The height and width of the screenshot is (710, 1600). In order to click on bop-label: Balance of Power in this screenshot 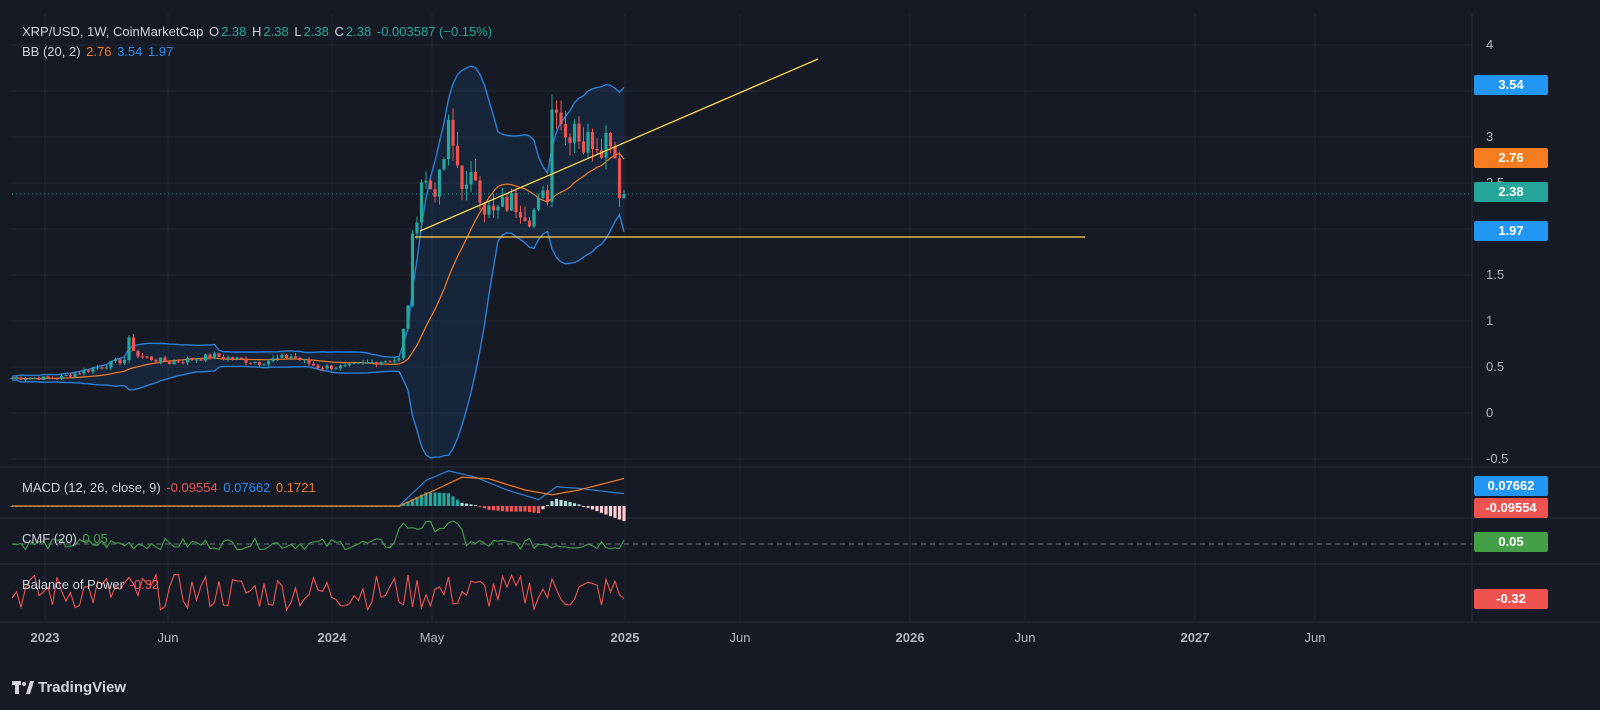, I will do `click(73, 584)`.